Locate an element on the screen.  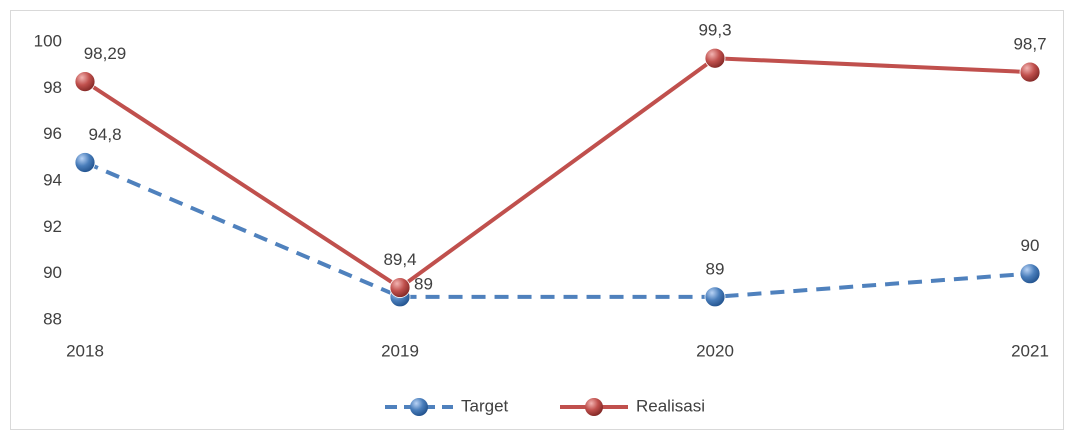
y-tick-label: 90 is located at coordinates (52, 272).